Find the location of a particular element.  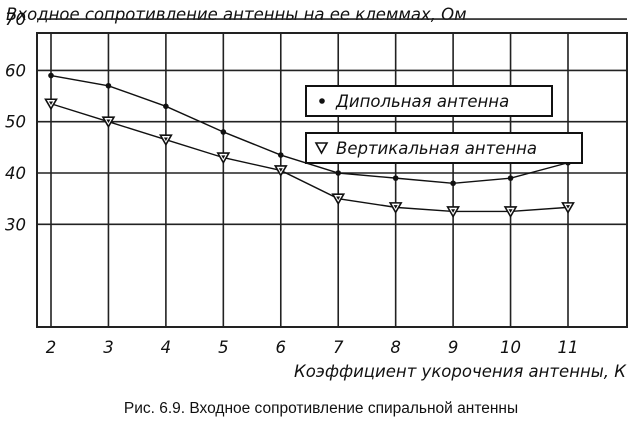

x-tick-label: 3 is located at coordinates (108, 347).